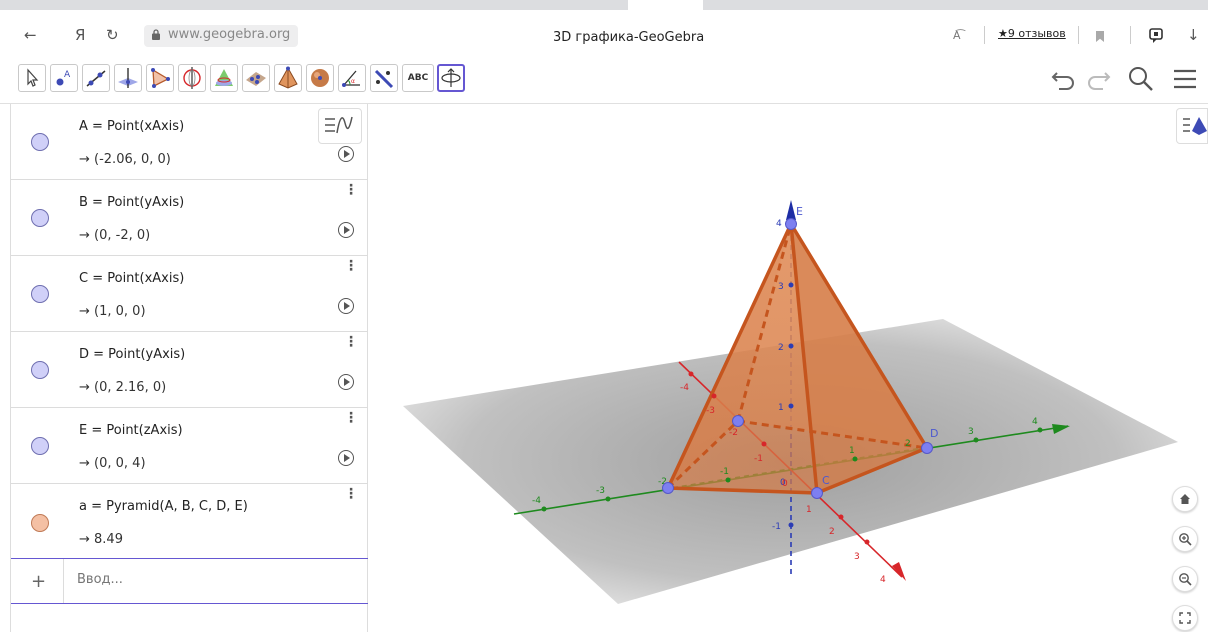  I want to click on angle-tool-icon: α, so click(352, 78).